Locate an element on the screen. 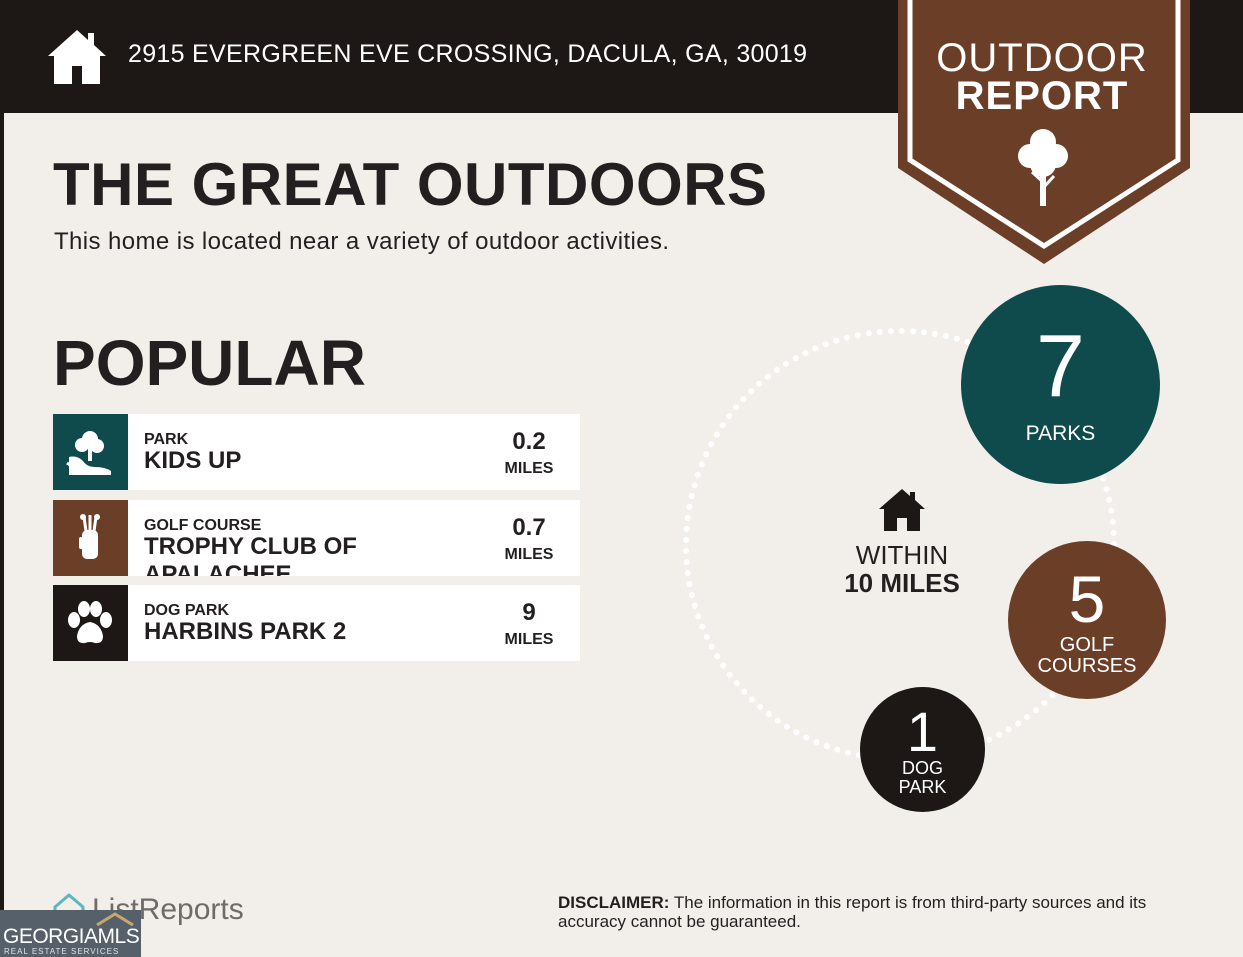 This screenshot has height=957, width=1243. dog-park-label-line2: PARK is located at coordinates (922, 787).